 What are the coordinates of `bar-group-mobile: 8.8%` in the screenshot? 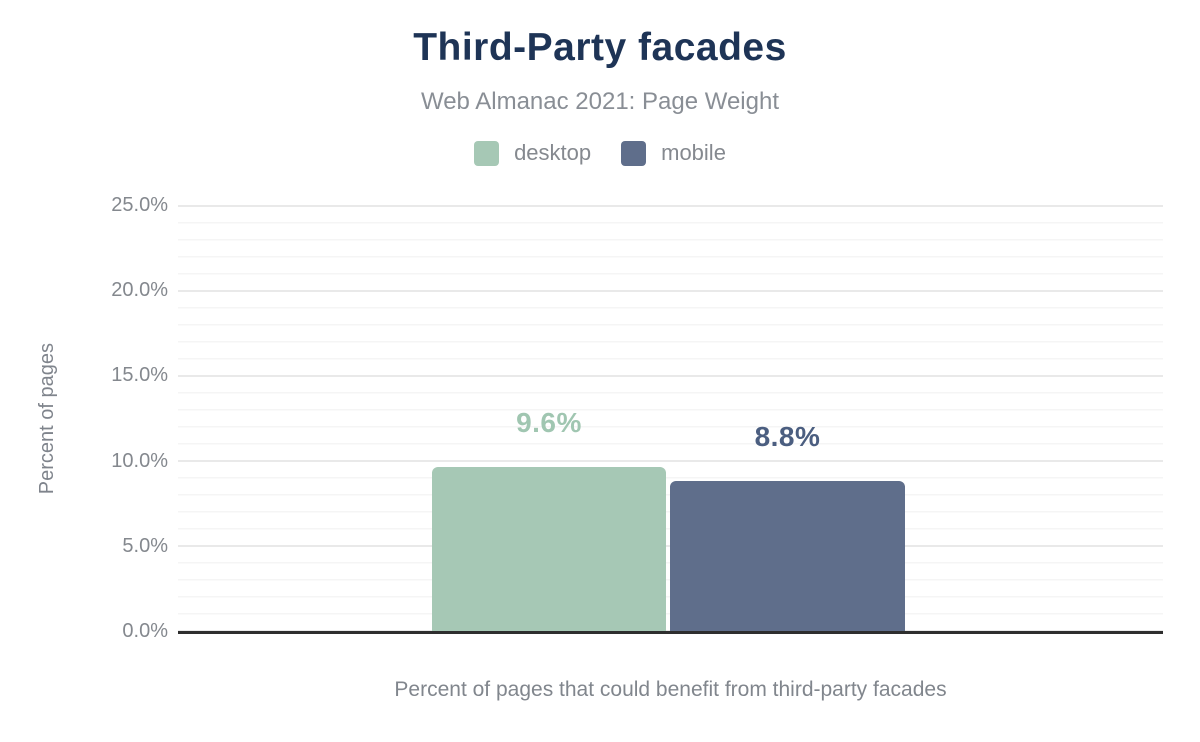 It's located at (787, 418).